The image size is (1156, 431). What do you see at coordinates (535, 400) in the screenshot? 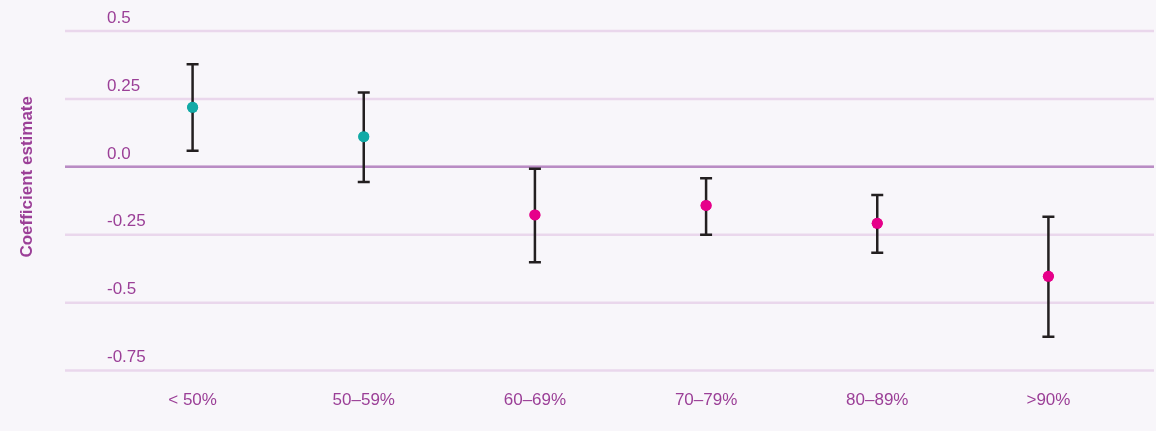
I see `x-tick-label: 60–69%` at bounding box center [535, 400].